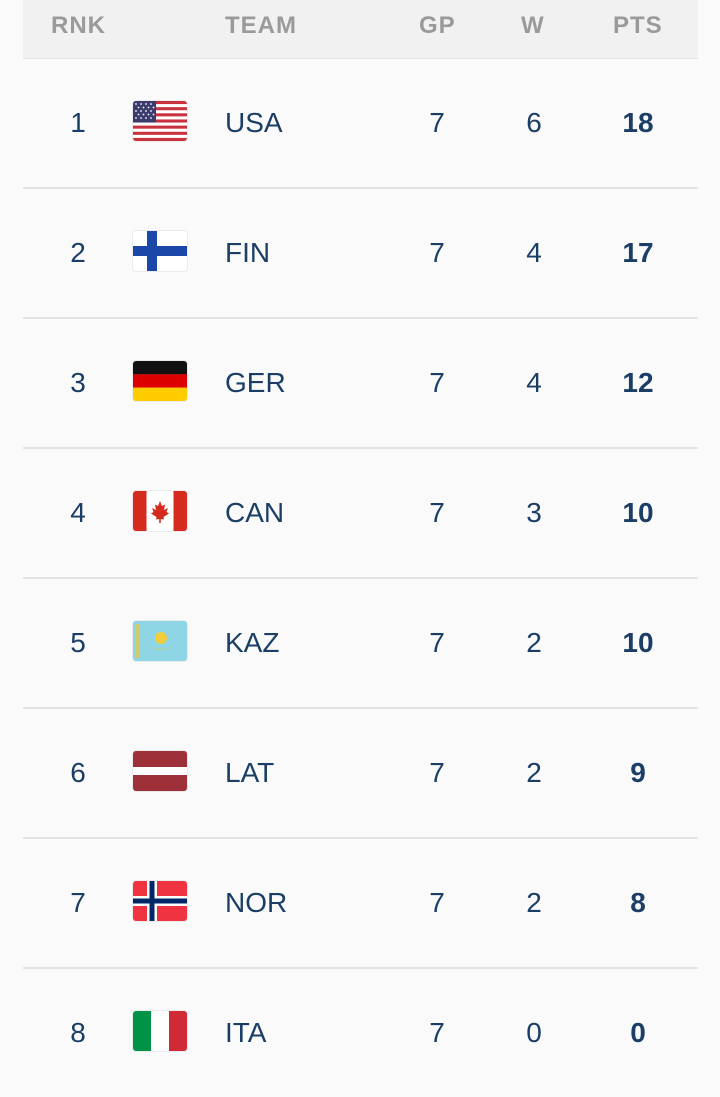 This screenshot has height=1097, width=720. Describe the element at coordinates (360, 644) in the screenshot. I see `table-row: 5 KAZ 7 2 10` at that location.